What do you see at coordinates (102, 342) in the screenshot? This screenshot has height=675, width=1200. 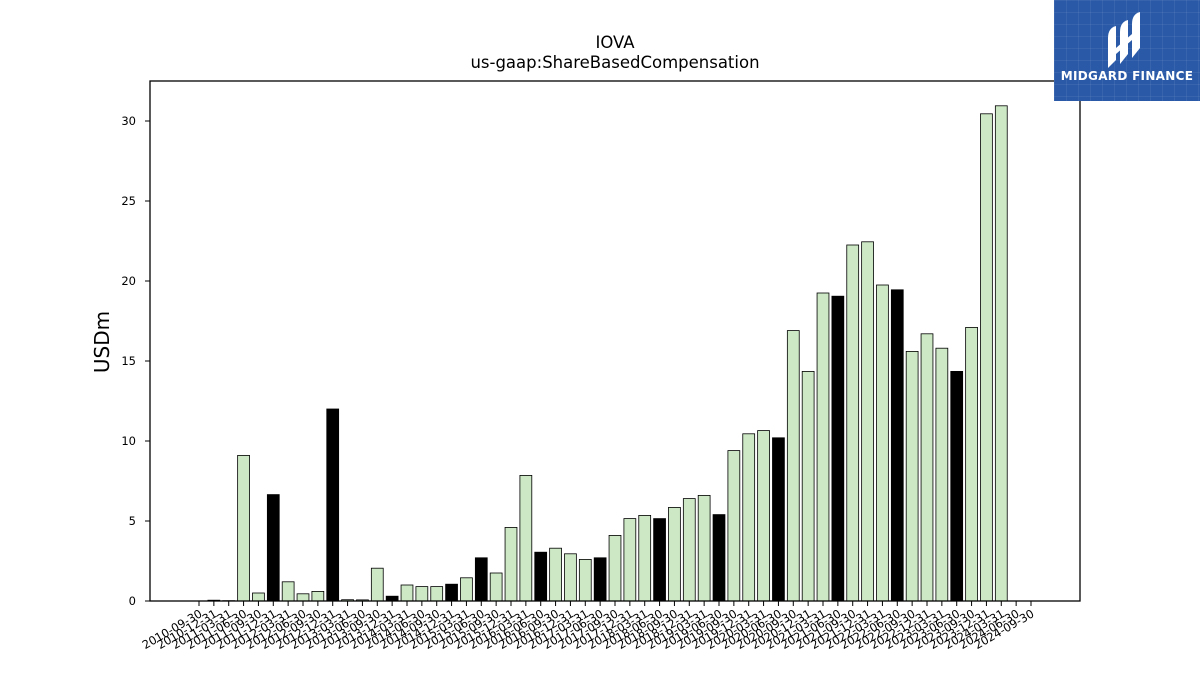 I see `y-axis-label: USDm` at bounding box center [102, 342].